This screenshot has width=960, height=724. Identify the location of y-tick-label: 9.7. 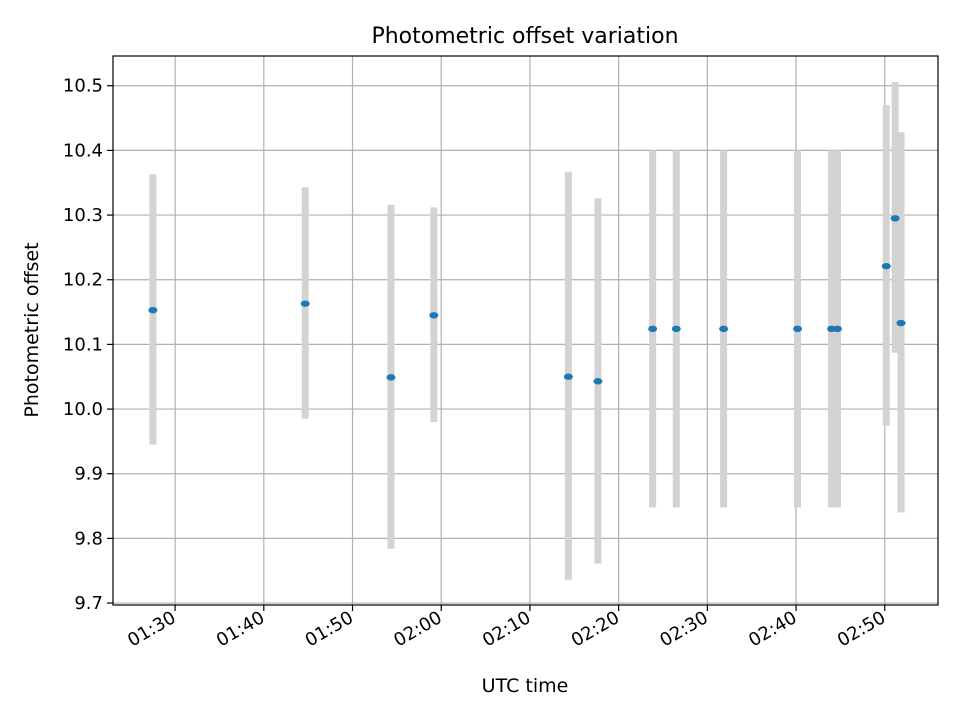
(88, 603).